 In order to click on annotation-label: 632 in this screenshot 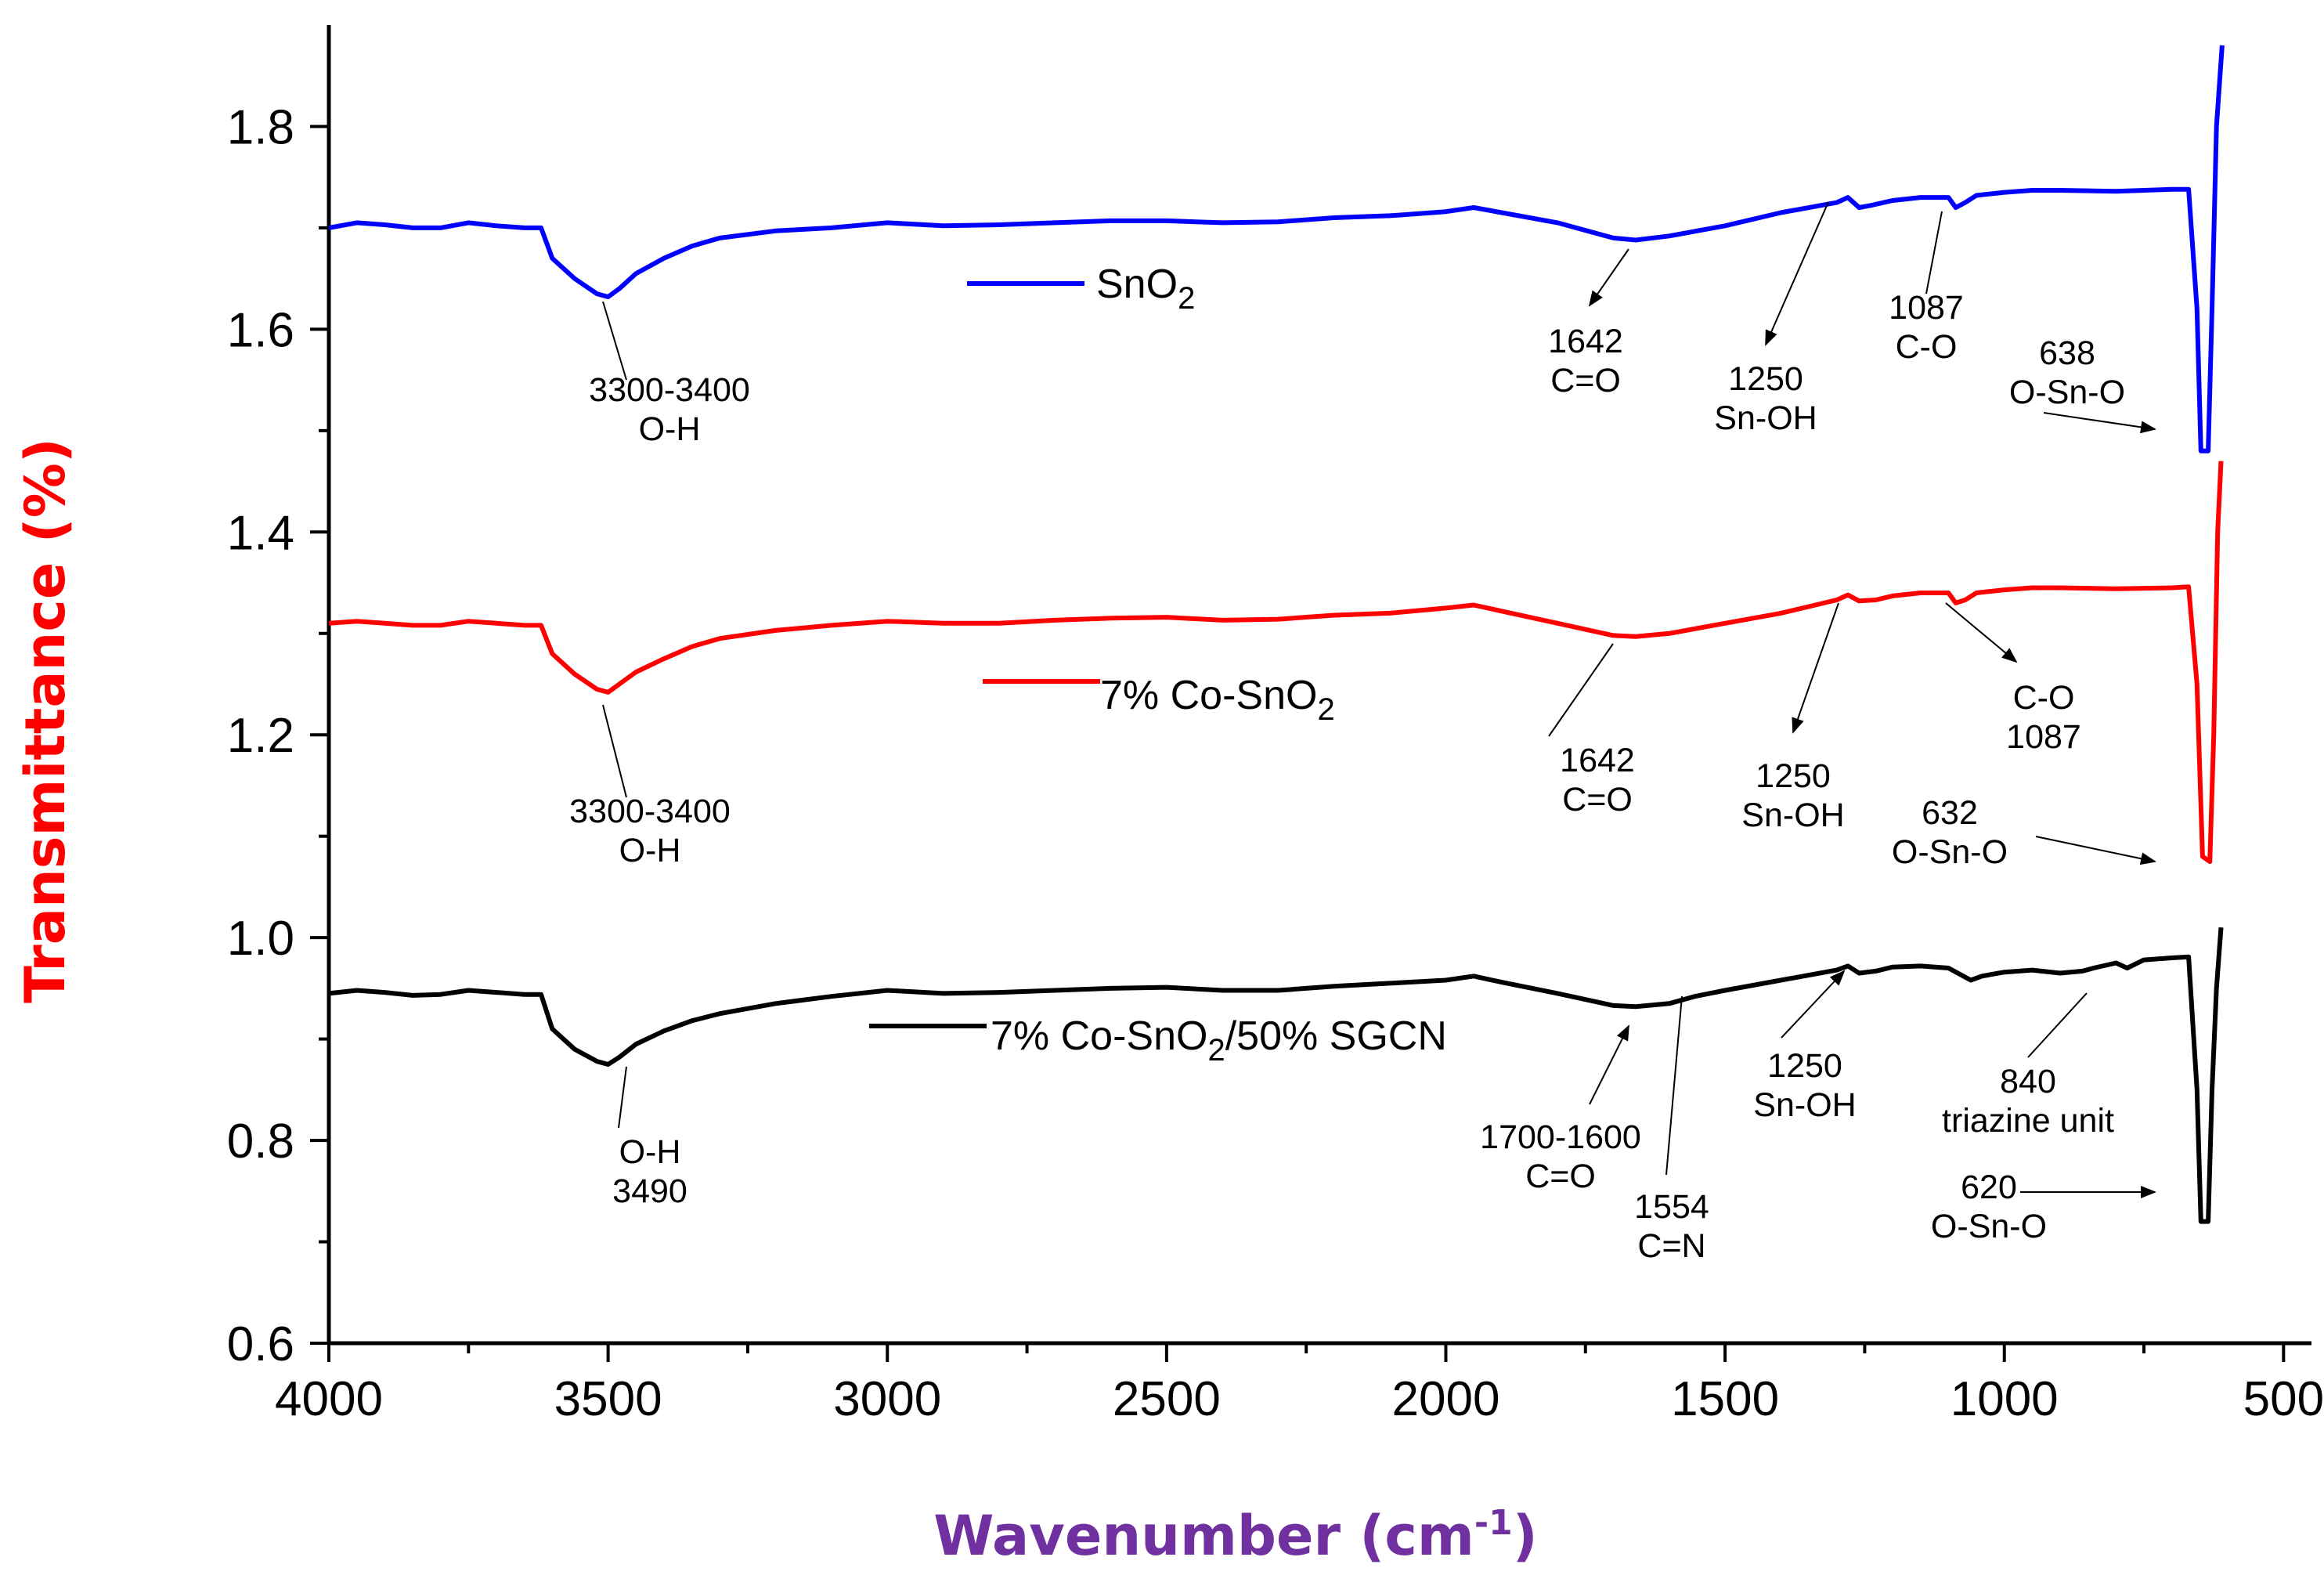, I will do `click(1950, 813)`.